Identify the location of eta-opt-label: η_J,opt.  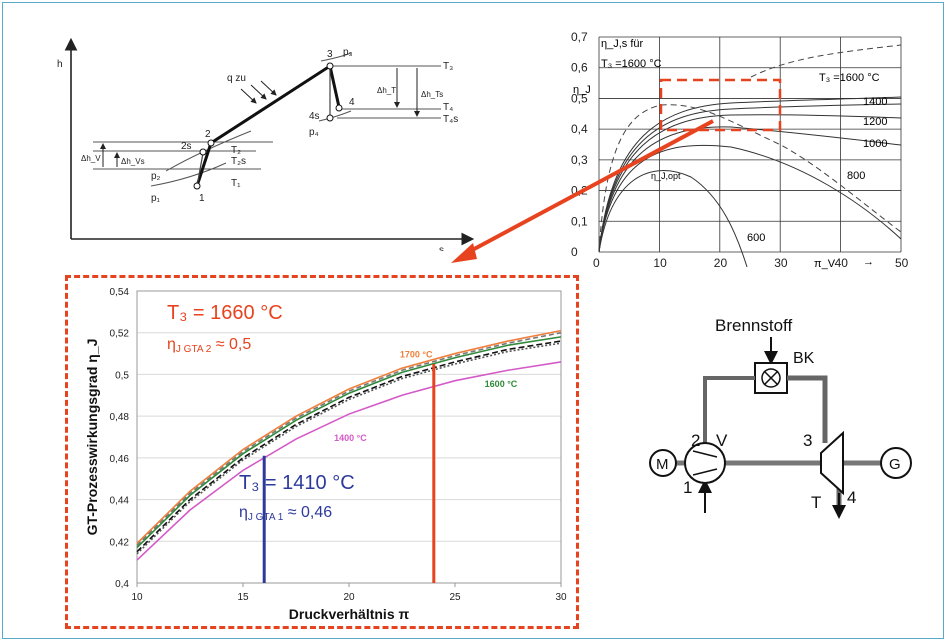
(666, 176).